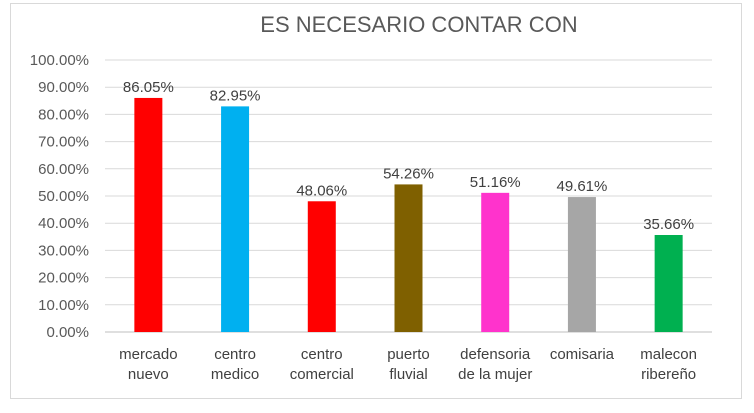  I want to click on data-label: 82.95%, so click(235, 95).